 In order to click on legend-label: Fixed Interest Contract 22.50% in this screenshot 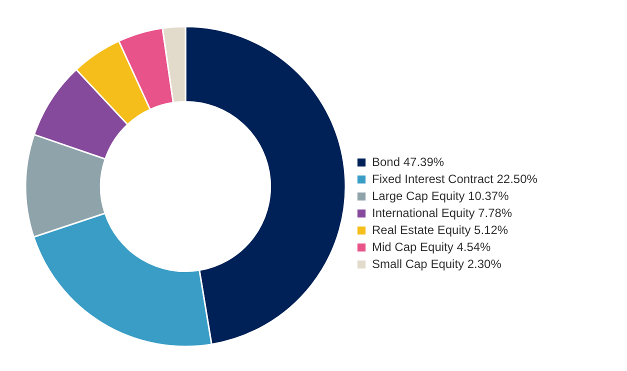, I will do `click(455, 179)`.